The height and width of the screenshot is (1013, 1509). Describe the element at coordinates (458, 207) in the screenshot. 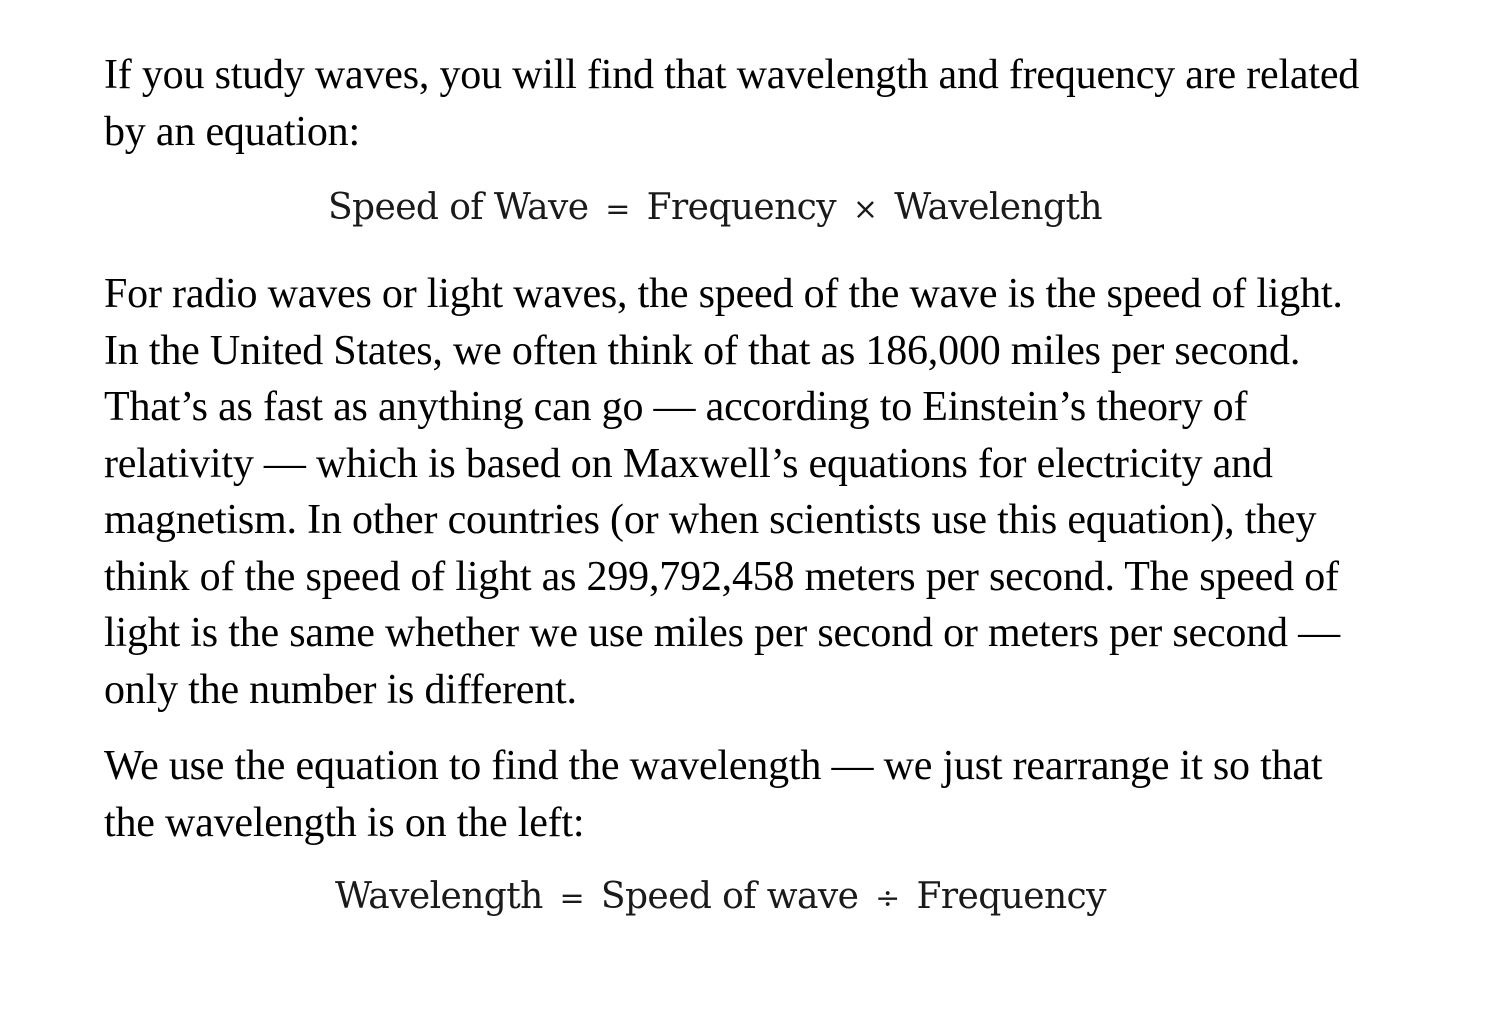

I see `equation-left-term: Speed of Wave` at that location.